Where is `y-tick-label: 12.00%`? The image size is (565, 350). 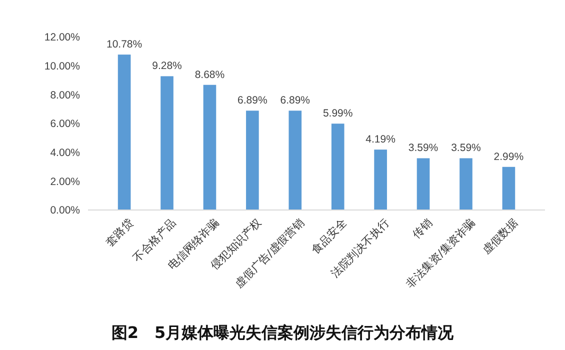 y-tick-label: 12.00% is located at coordinates (62, 38).